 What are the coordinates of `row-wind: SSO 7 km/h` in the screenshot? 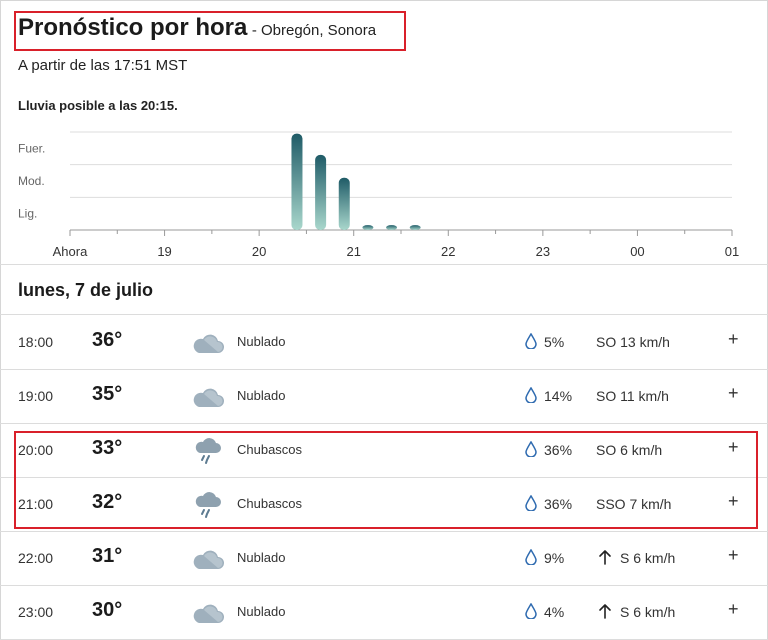 It's located at (634, 504).